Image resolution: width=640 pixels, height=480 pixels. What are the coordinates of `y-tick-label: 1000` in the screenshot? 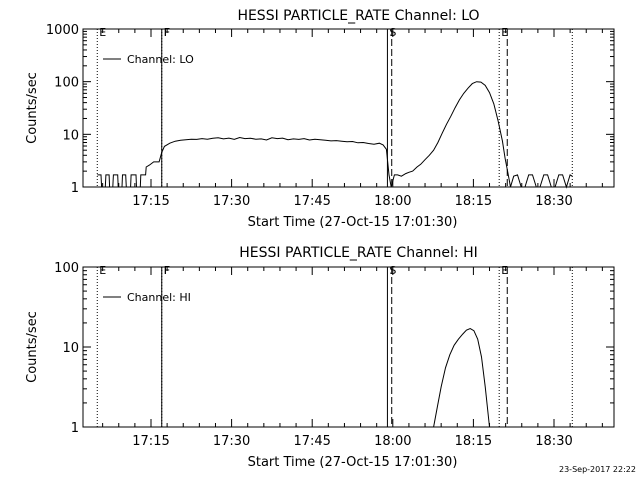 It's located at (62, 30).